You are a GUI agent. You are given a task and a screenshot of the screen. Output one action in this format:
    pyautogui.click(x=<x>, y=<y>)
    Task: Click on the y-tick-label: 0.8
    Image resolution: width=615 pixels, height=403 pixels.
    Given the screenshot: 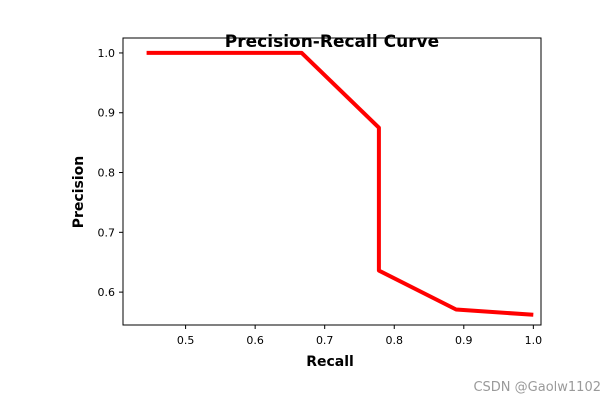 What is the action you would take?
    pyautogui.click(x=107, y=173)
    